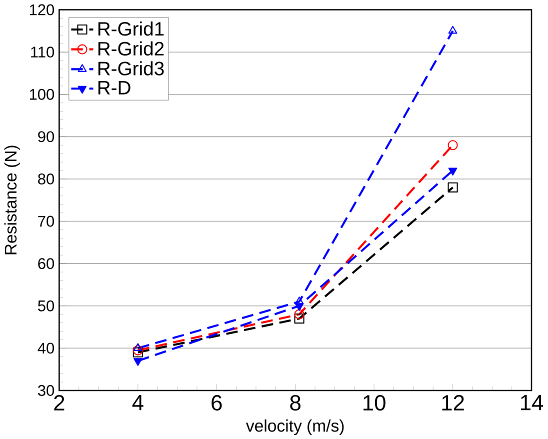 The image size is (548, 439). Describe the element at coordinates (375, 402) in the screenshot. I see `x-tick-label: 10` at that location.